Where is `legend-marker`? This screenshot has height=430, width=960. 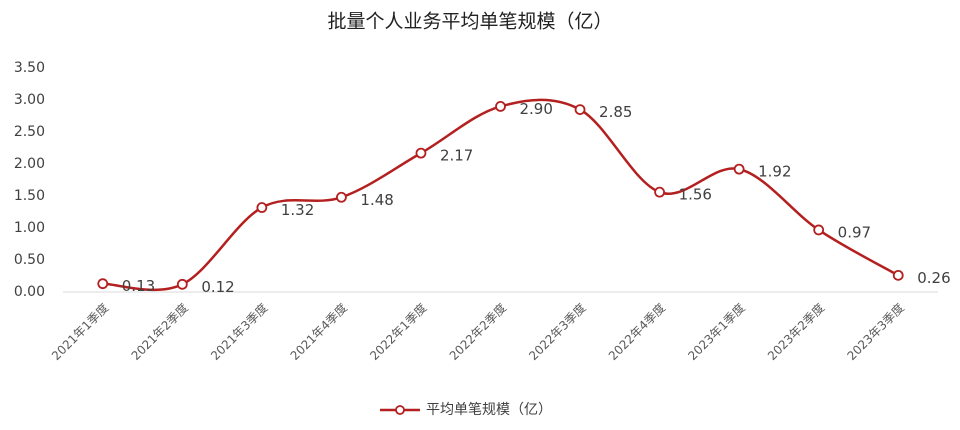 legend-marker is located at coordinates (400, 410).